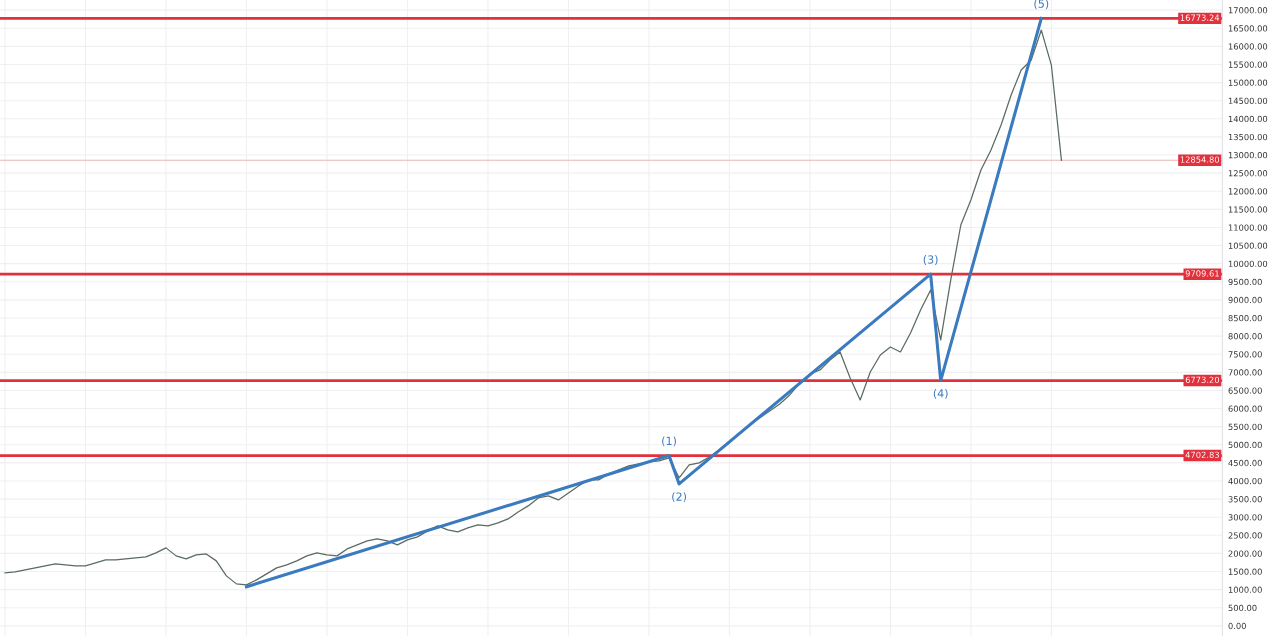 The width and height of the screenshot is (1280, 636). I want to click on y-tick-label: 2500.00, so click(1245, 535).